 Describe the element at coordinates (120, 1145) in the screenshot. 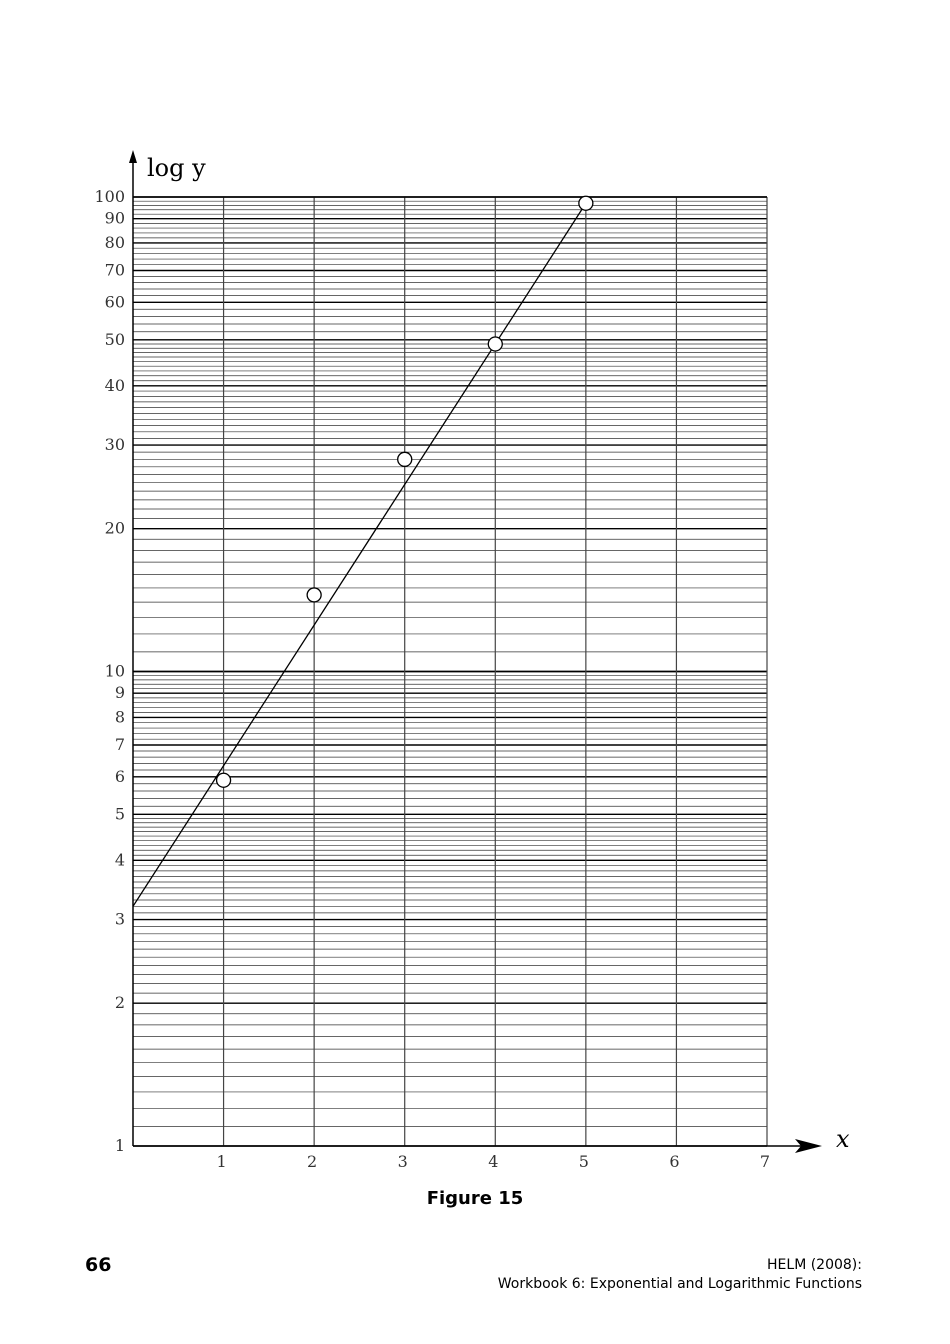

I see `y-tick-label: 1` at that location.